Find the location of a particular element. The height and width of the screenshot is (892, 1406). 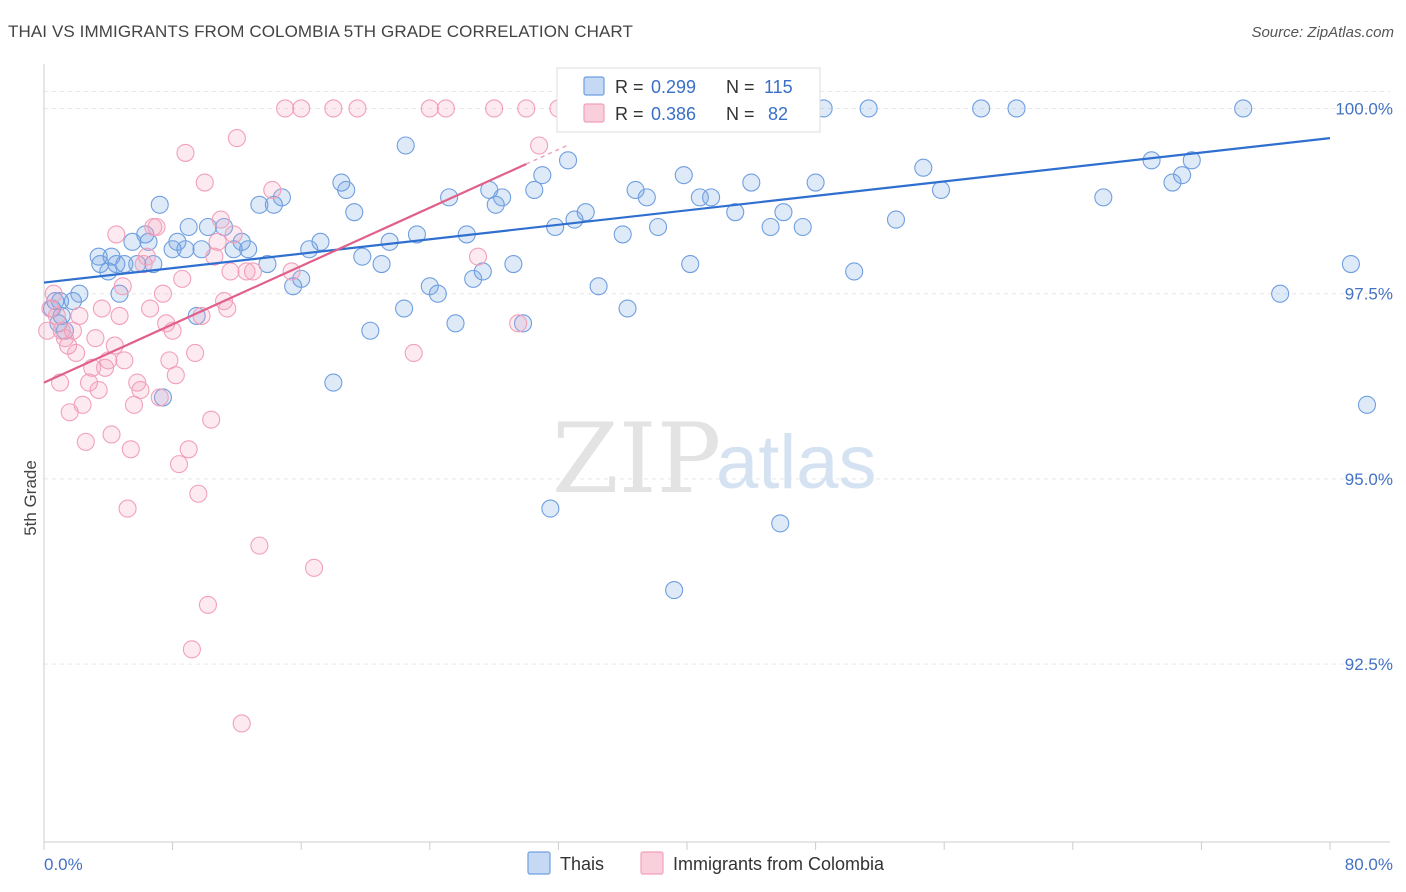

legend-r-value-thais: 0.299 is located at coordinates (673, 87).